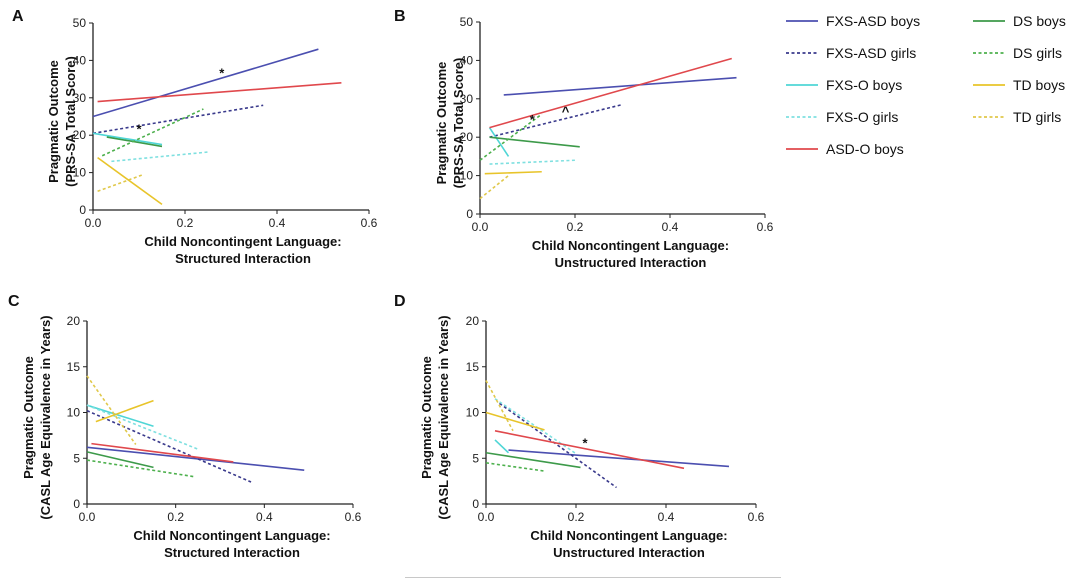 This screenshot has height=584, width=1084. What do you see at coordinates (756, 517) in the screenshot?
I see `x-tick-label-d: 0.6` at bounding box center [756, 517].